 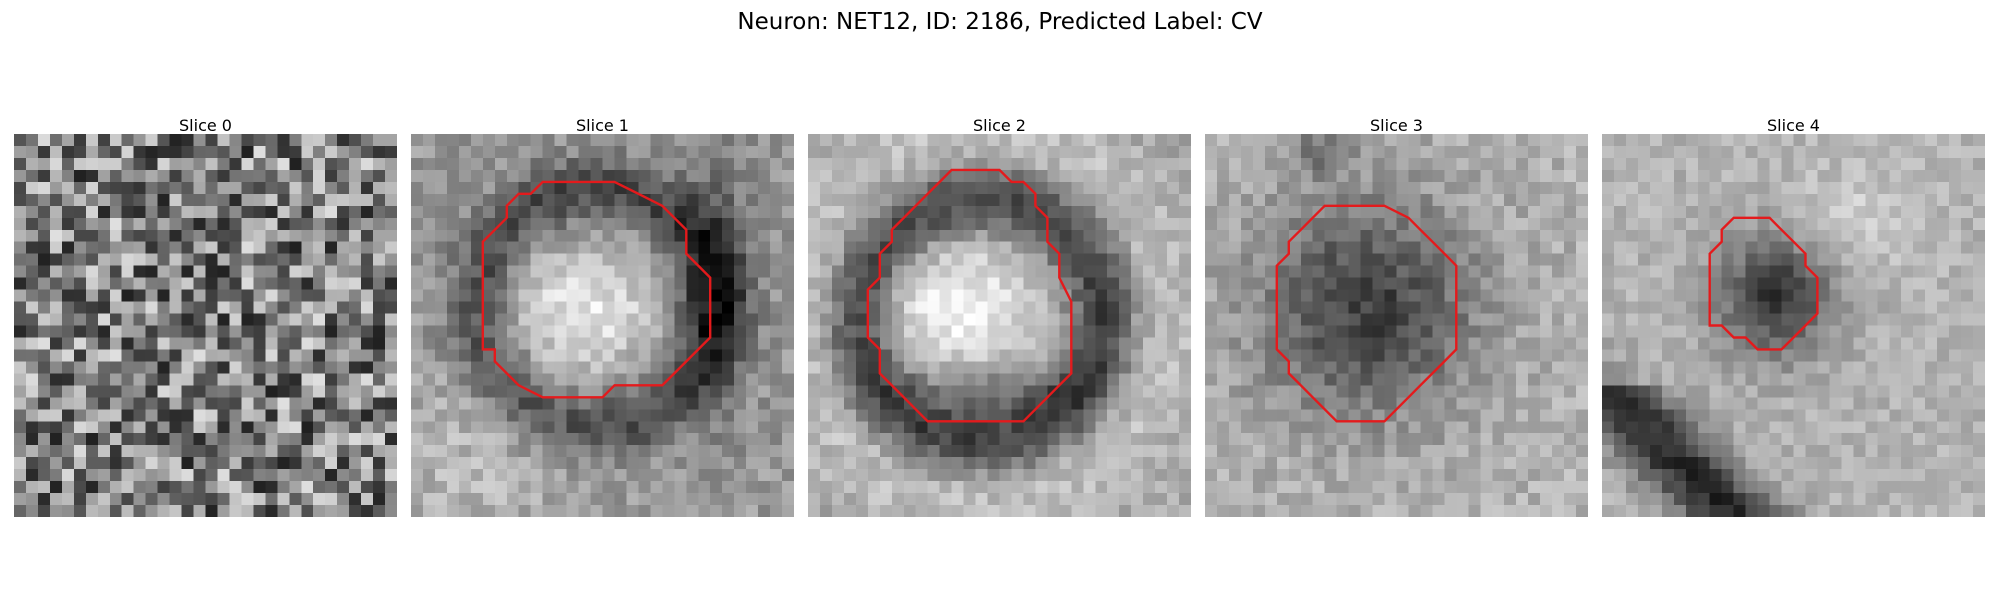 I want to click on slice-title: Slice 2, so click(x=999, y=126).